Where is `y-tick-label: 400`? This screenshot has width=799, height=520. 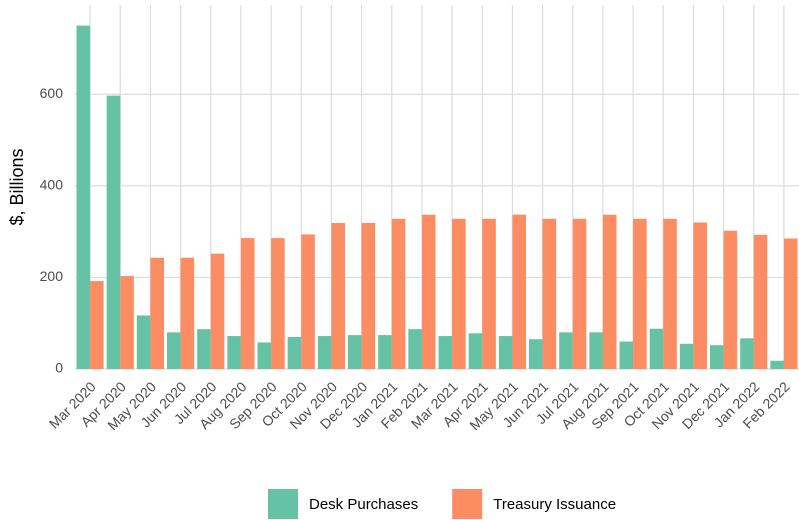
y-tick-label: 400 is located at coordinates (52, 185).